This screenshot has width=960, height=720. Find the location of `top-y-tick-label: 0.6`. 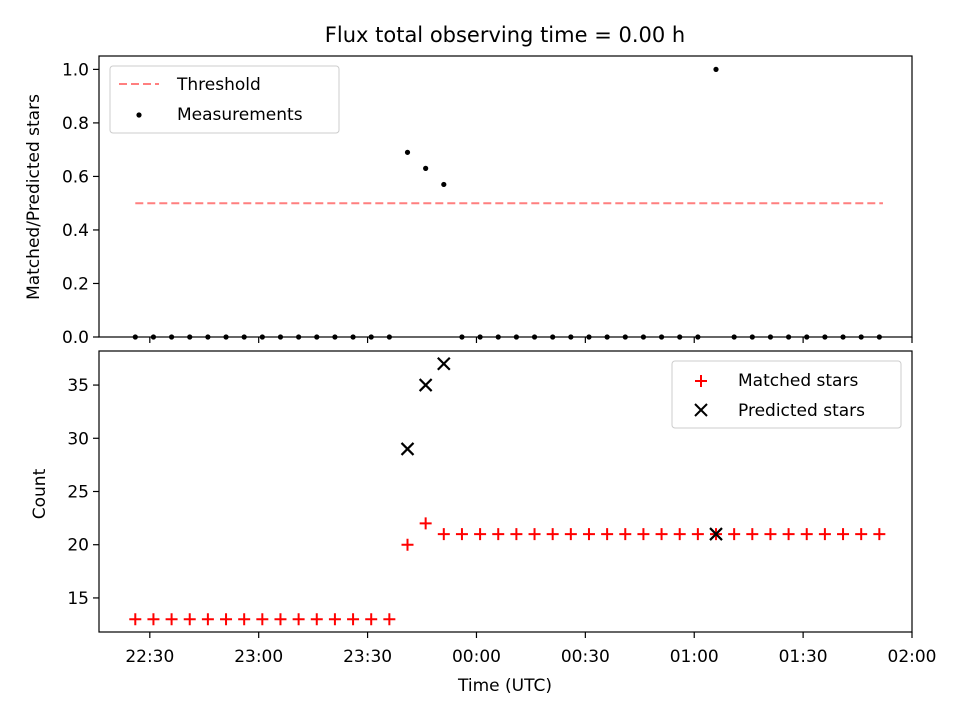

top-y-tick-label: 0.6 is located at coordinates (75, 177).